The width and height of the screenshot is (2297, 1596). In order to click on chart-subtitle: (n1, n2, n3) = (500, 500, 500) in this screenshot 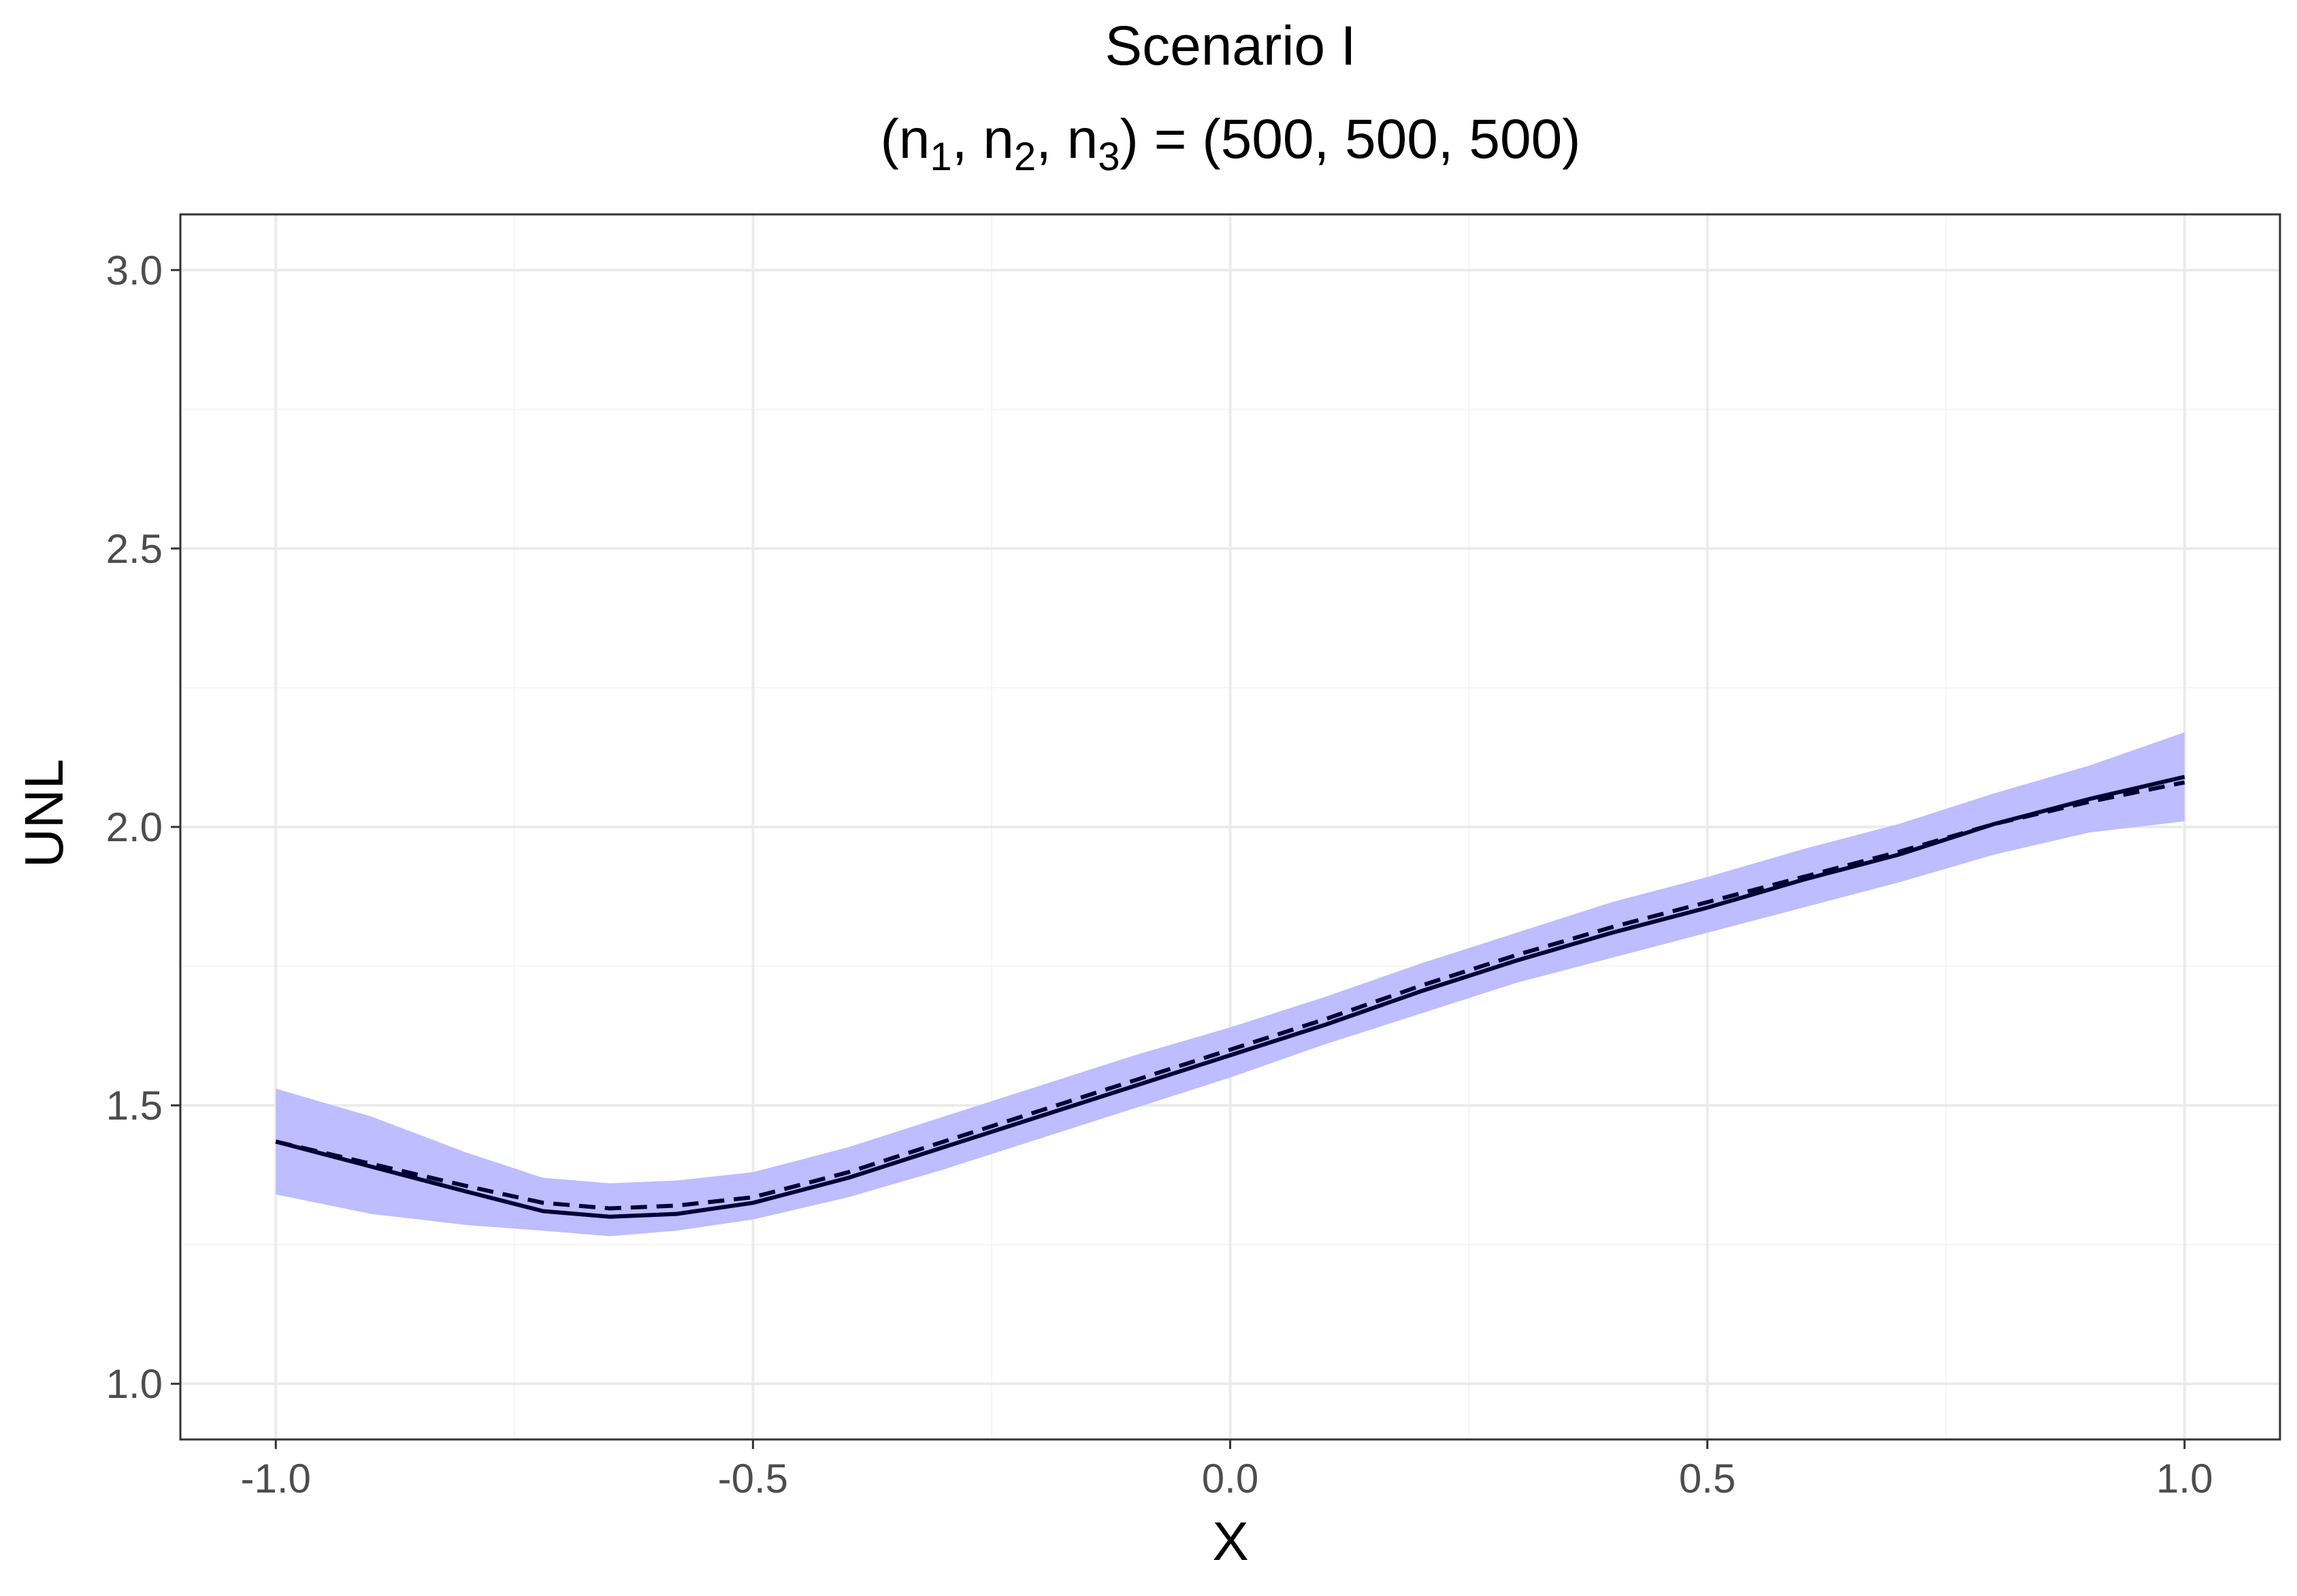, I will do `click(1230, 143)`.